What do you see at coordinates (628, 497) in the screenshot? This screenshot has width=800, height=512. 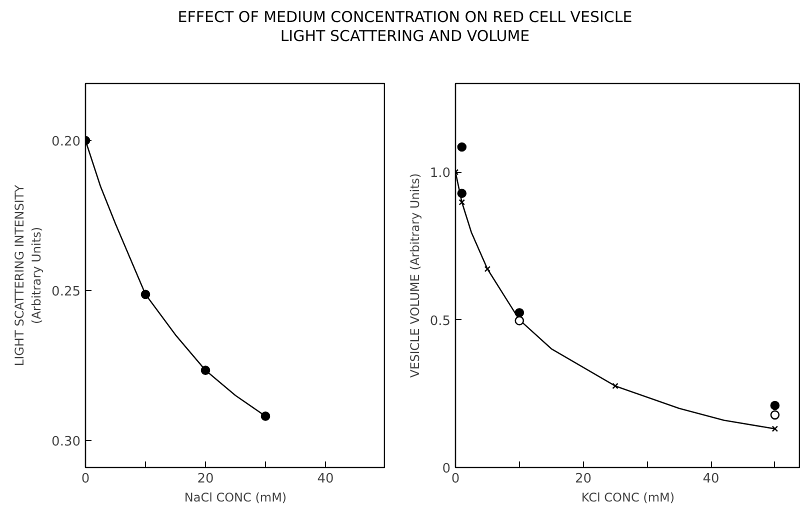 I see `x-axis-title: KCl CONC (mM)` at bounding box center [628, 497].